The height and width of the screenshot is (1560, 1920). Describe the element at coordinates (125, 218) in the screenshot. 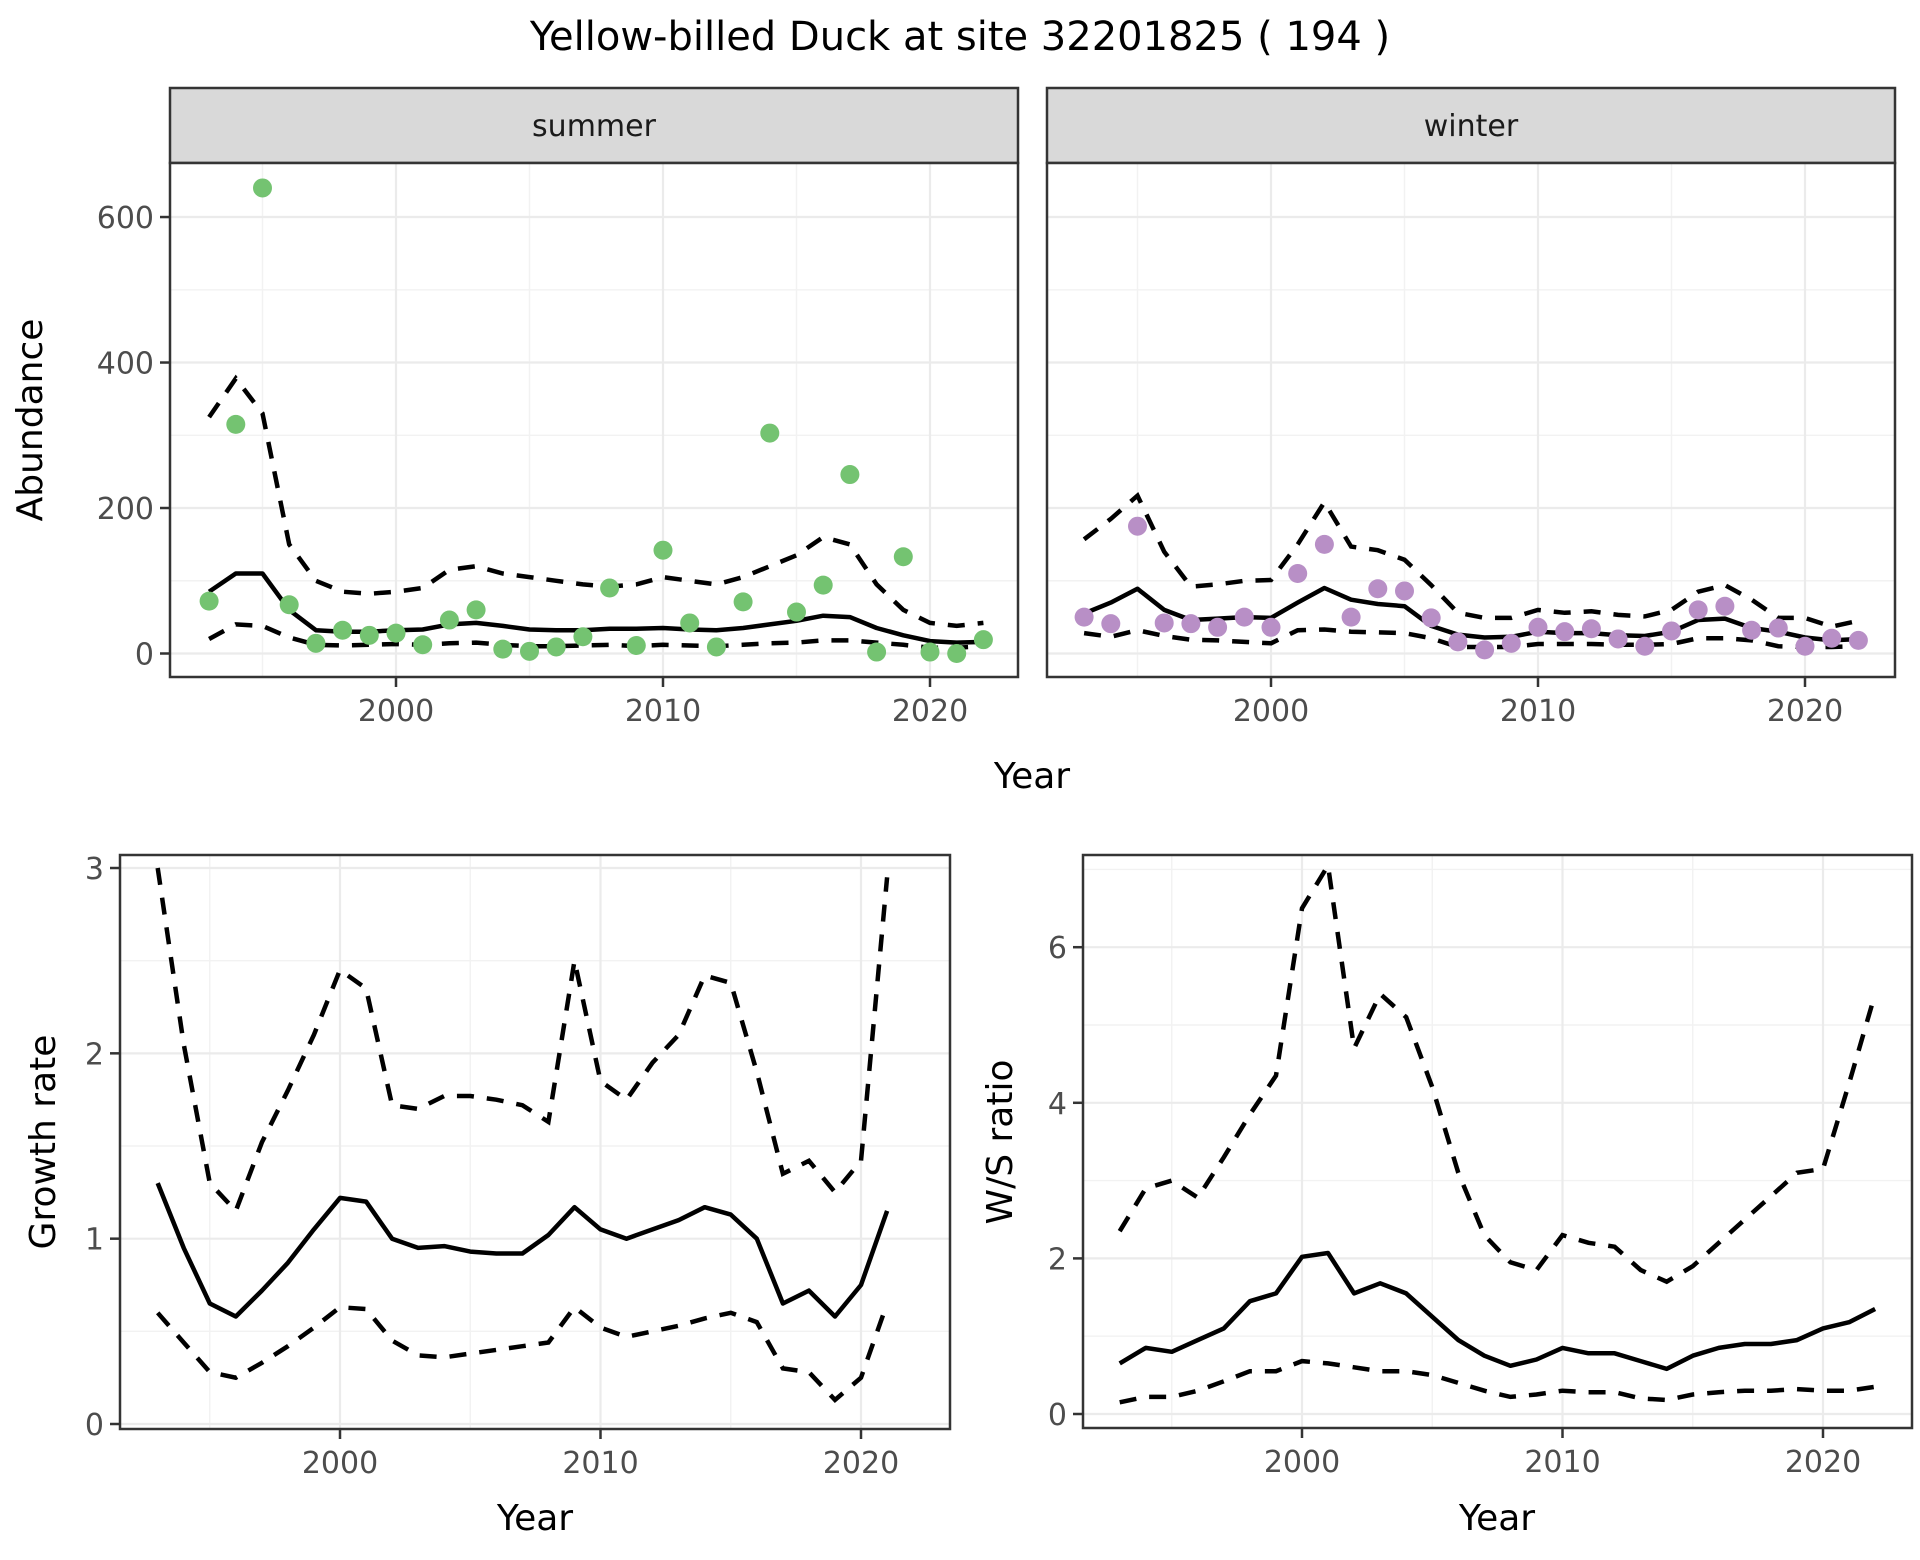

I see `y-tick-label: 600` at that location.